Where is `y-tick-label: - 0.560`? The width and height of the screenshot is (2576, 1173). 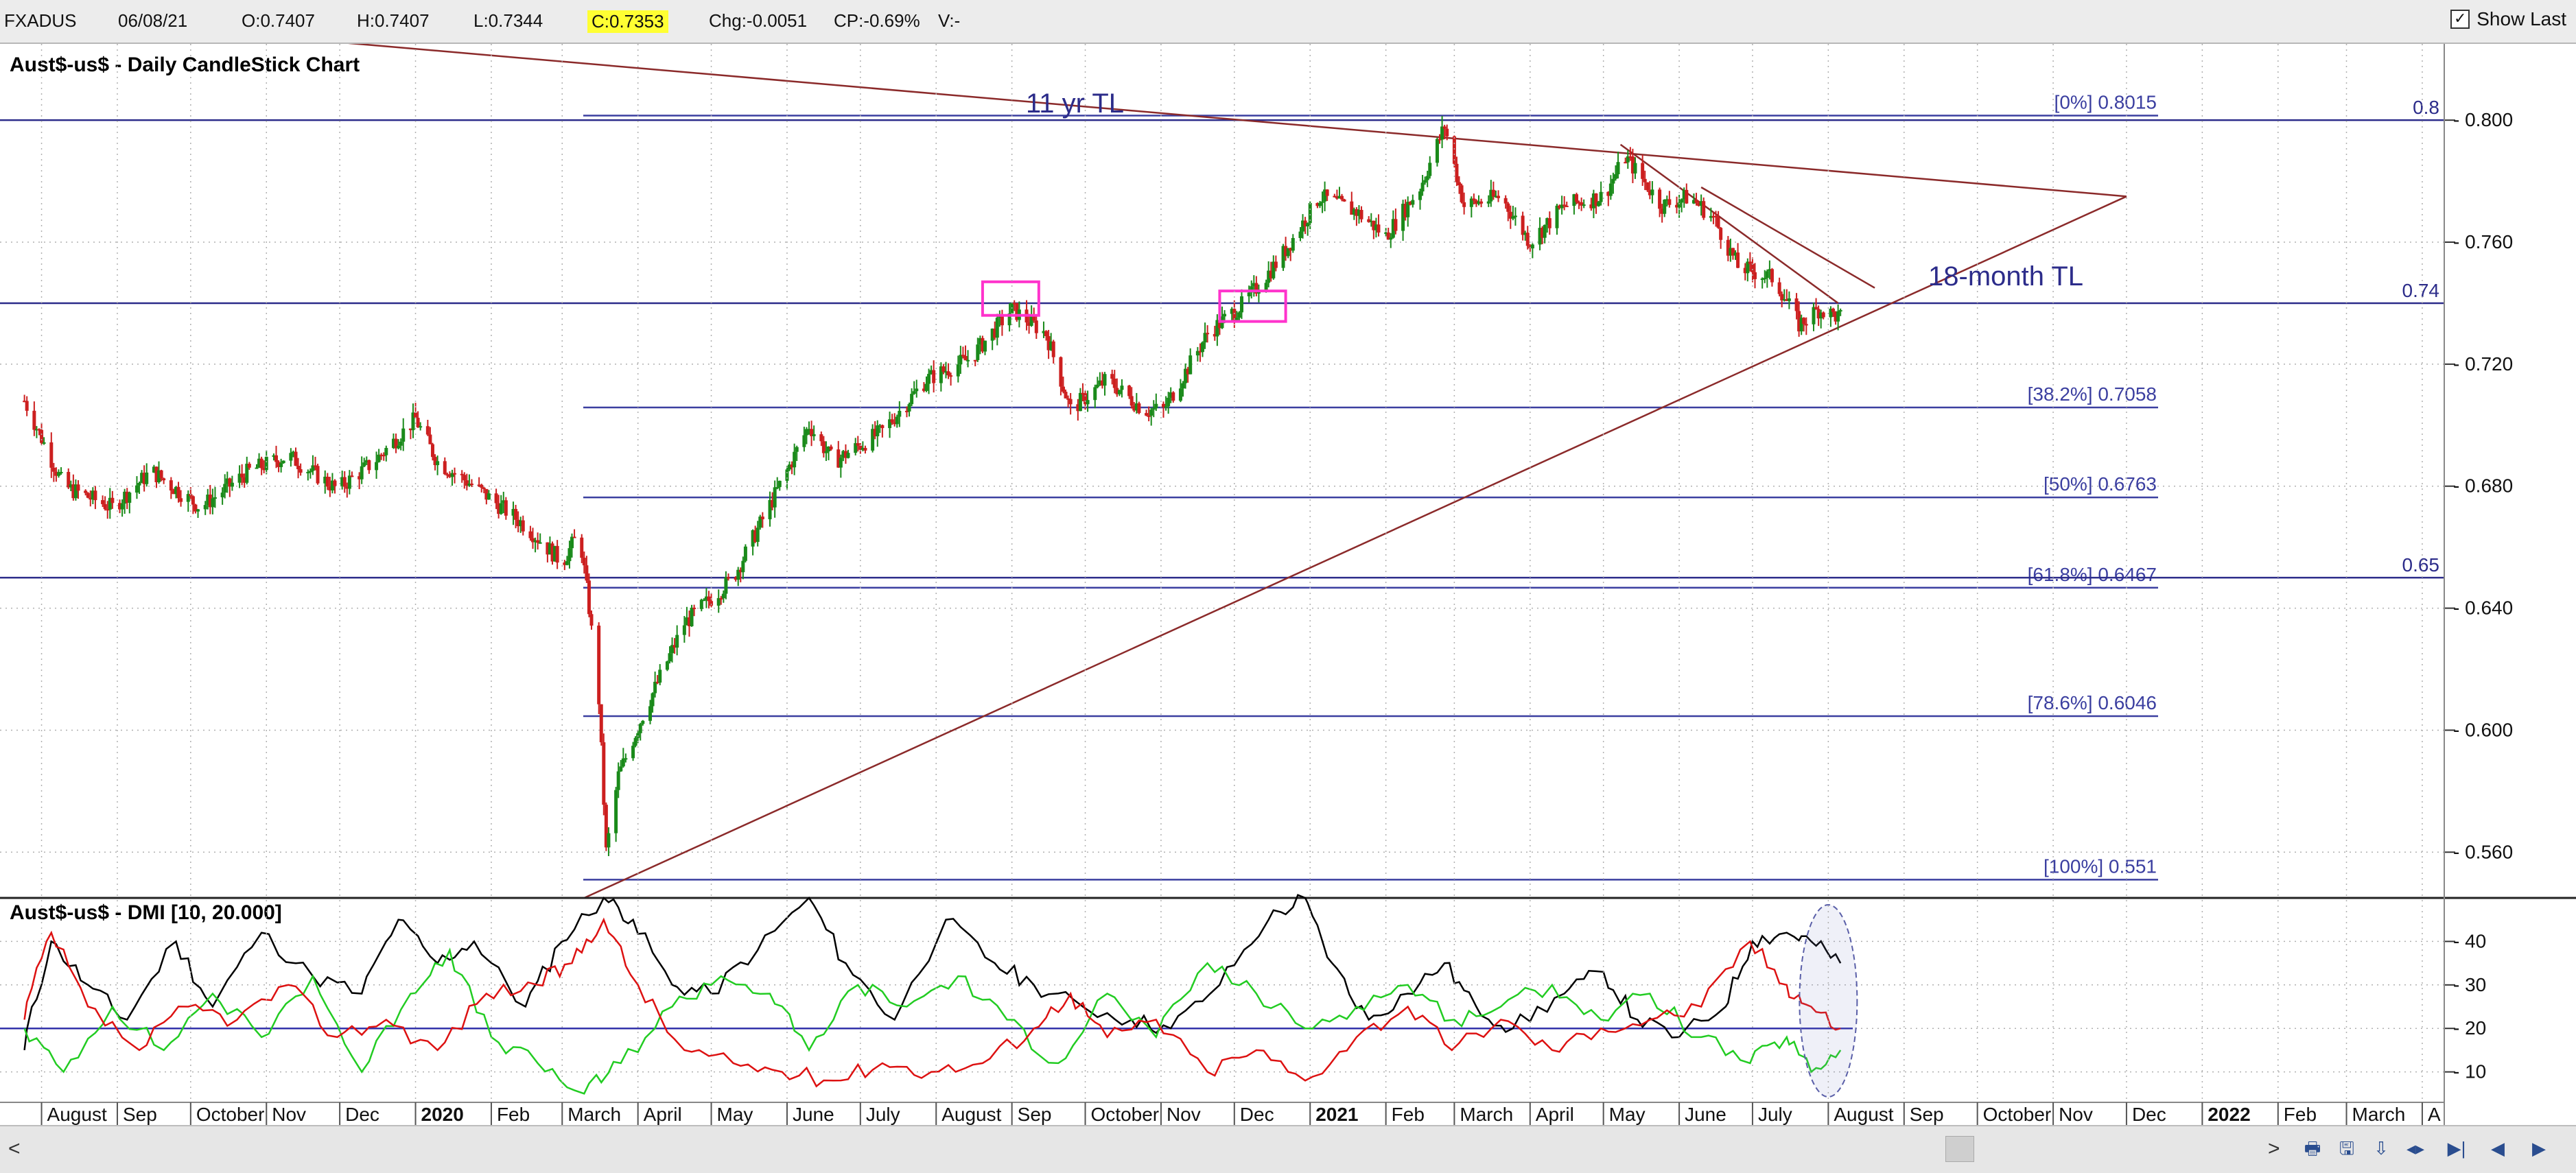
y-tick-label: - 0.560 is located at coordinates (2483, 851).